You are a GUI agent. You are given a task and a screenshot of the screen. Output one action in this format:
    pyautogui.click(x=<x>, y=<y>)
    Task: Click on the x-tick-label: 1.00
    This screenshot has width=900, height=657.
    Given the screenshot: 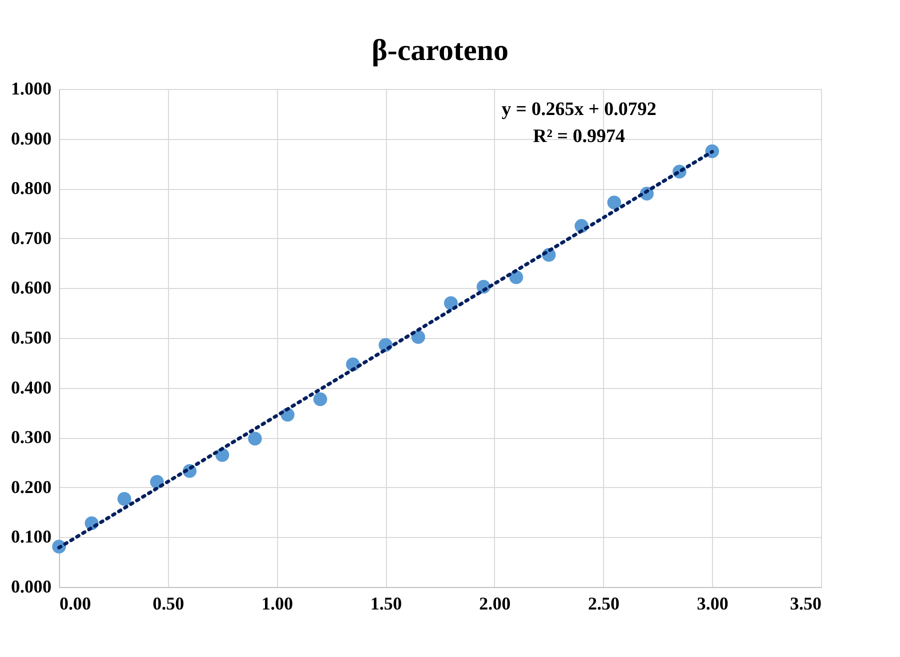 What is the action you would take?
    pyautogui.click(x=277, y=604)
    